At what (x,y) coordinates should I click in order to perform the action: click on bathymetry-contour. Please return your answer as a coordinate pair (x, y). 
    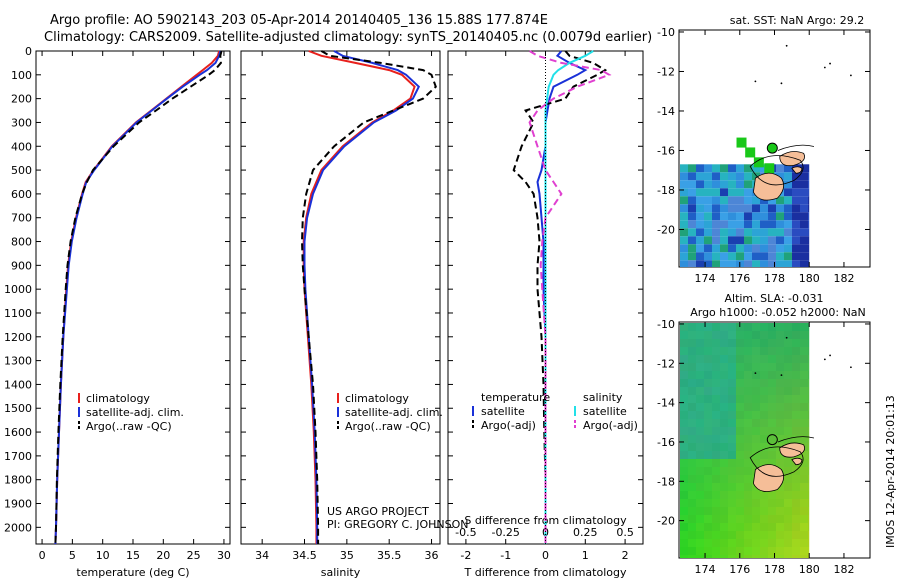
    Looking at the image, I should click on (796, 147).